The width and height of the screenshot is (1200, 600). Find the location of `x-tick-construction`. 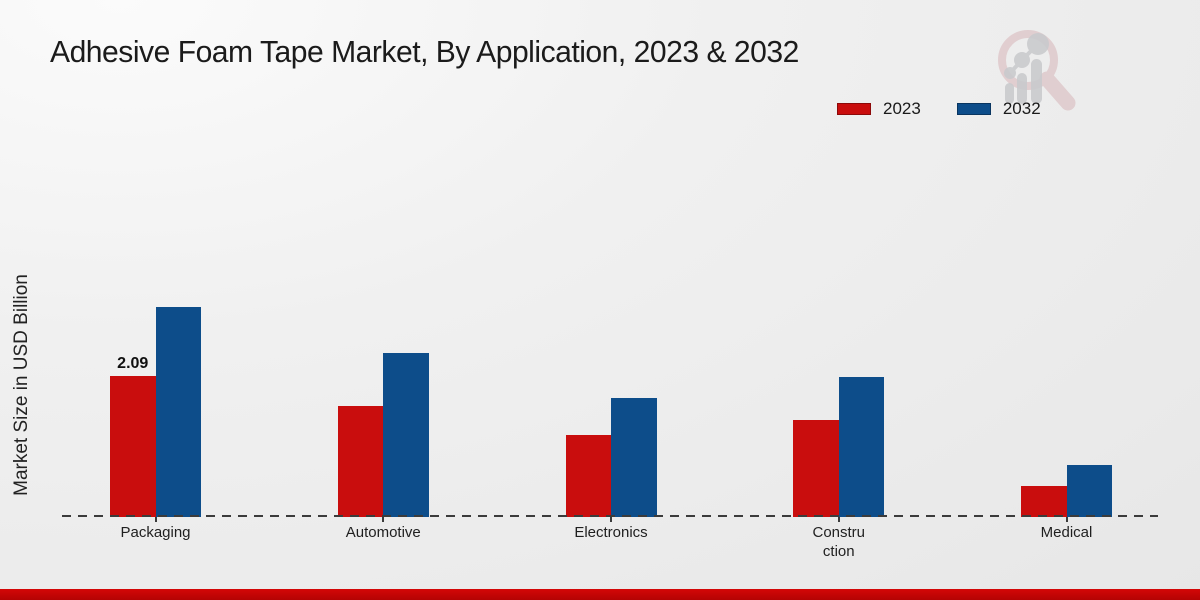

x-tick-construction is located at coordinates (838, 519).